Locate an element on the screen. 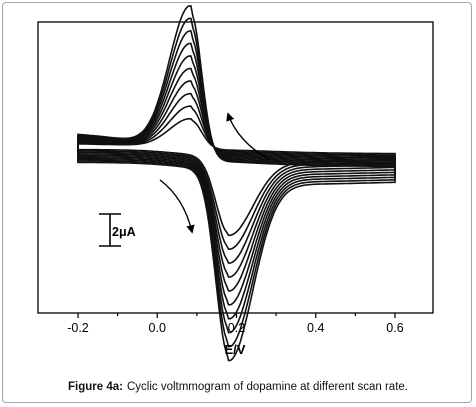  x-tick-label: 0.4 is located at coordinates (315, 328).